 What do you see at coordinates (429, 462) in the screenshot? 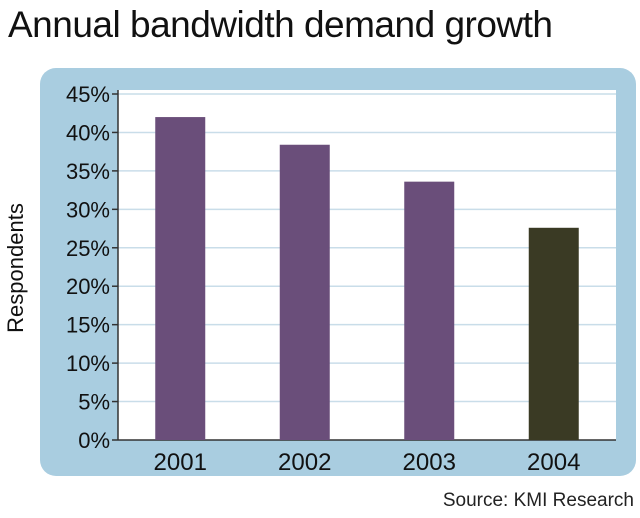
I see `x-tick-label: 2003` at bounding box center [429, 462].